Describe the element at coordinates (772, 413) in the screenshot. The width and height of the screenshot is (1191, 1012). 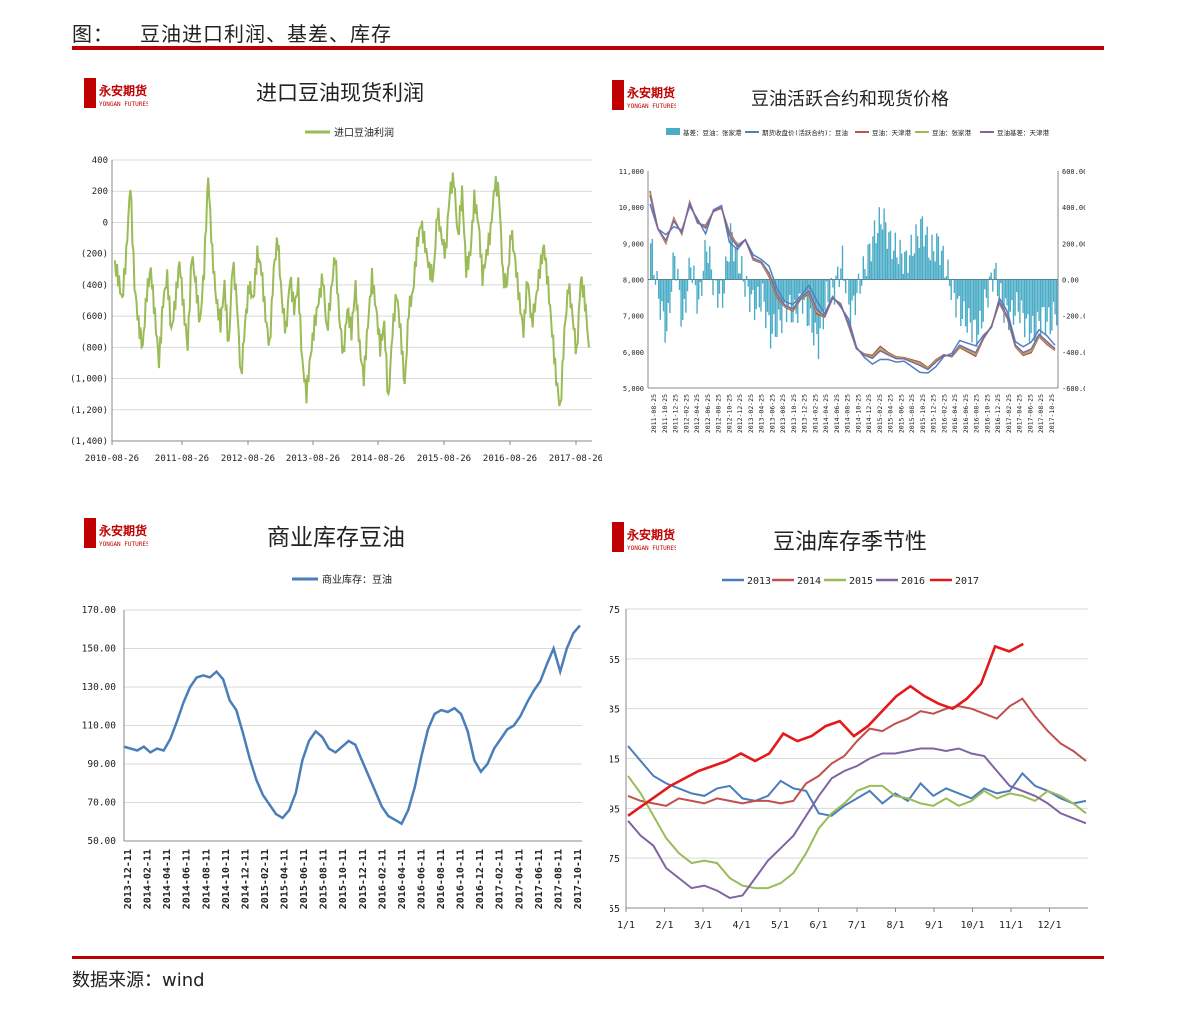
I see `x-tick-label: 2013-06-25` at that location.